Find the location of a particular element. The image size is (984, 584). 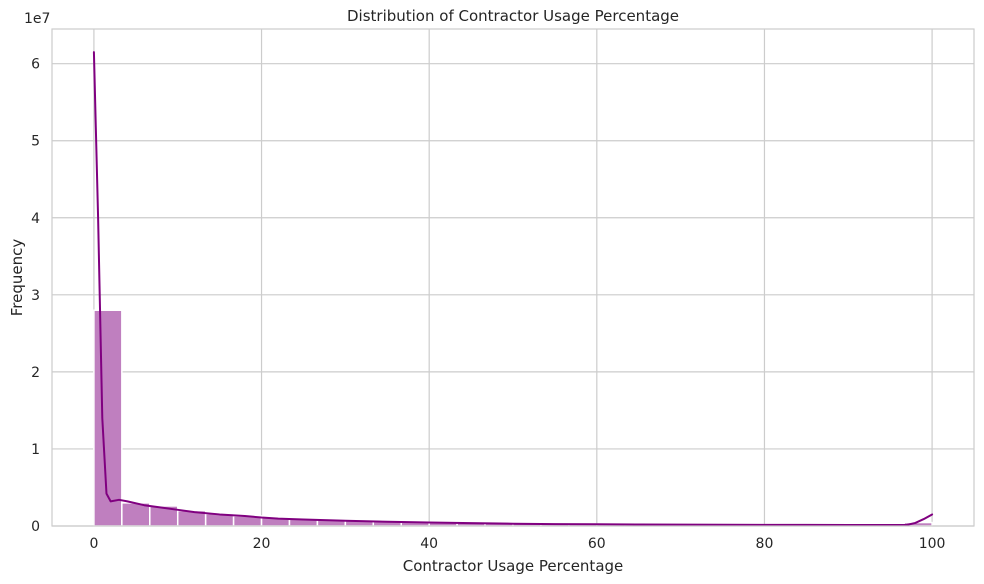

x-tick-label: 80 is located at coordinates (765, 544).